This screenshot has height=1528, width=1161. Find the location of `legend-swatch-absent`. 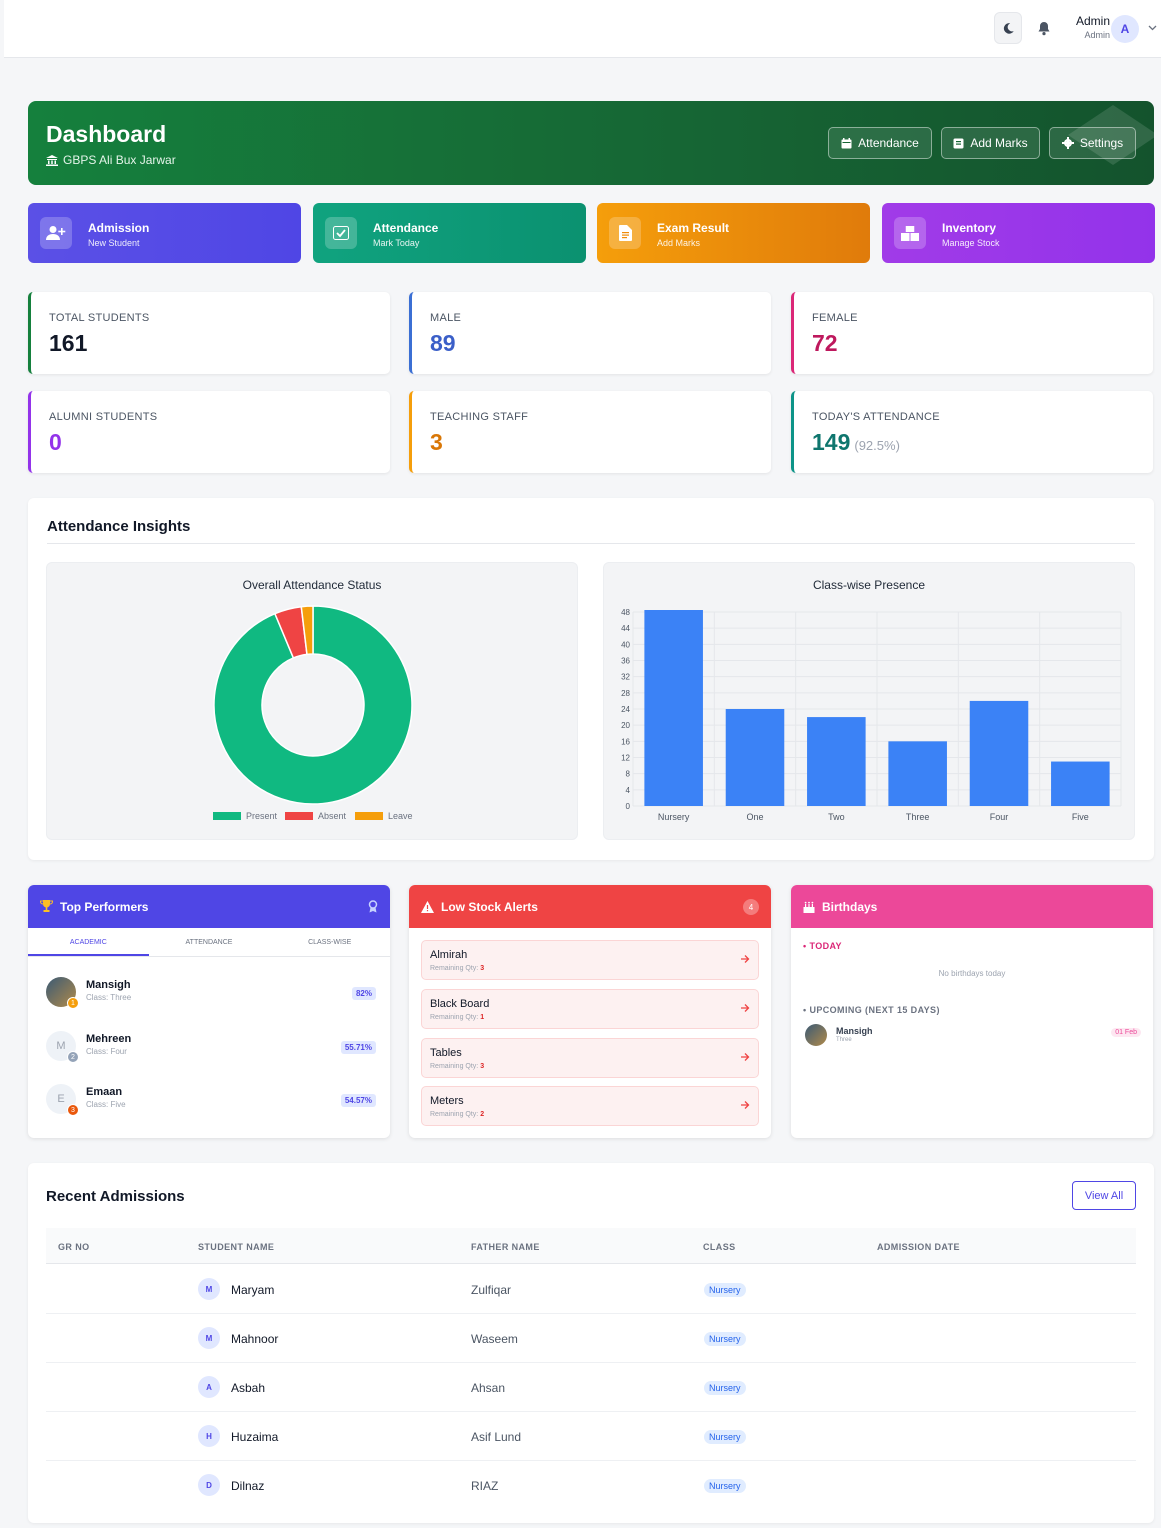

legend-swatch-absent is located at coordinates (299, 816).